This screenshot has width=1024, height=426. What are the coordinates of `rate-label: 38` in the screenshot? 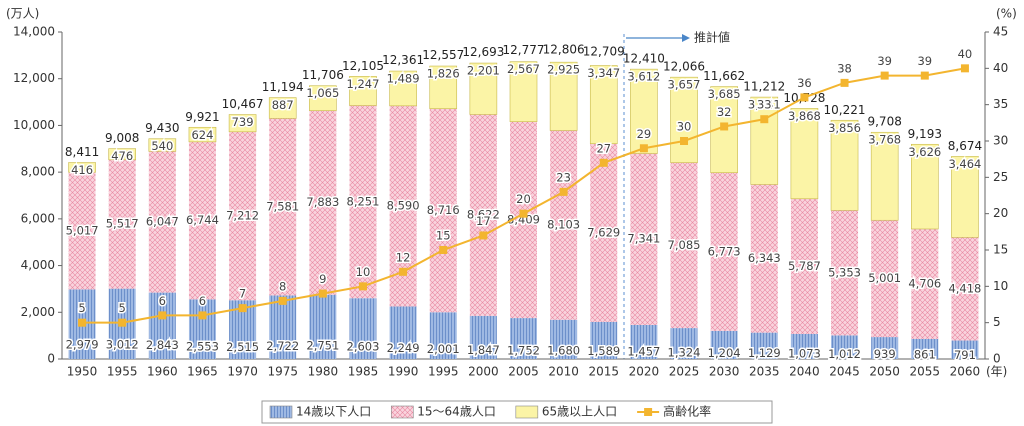 It's located at (844, 68).